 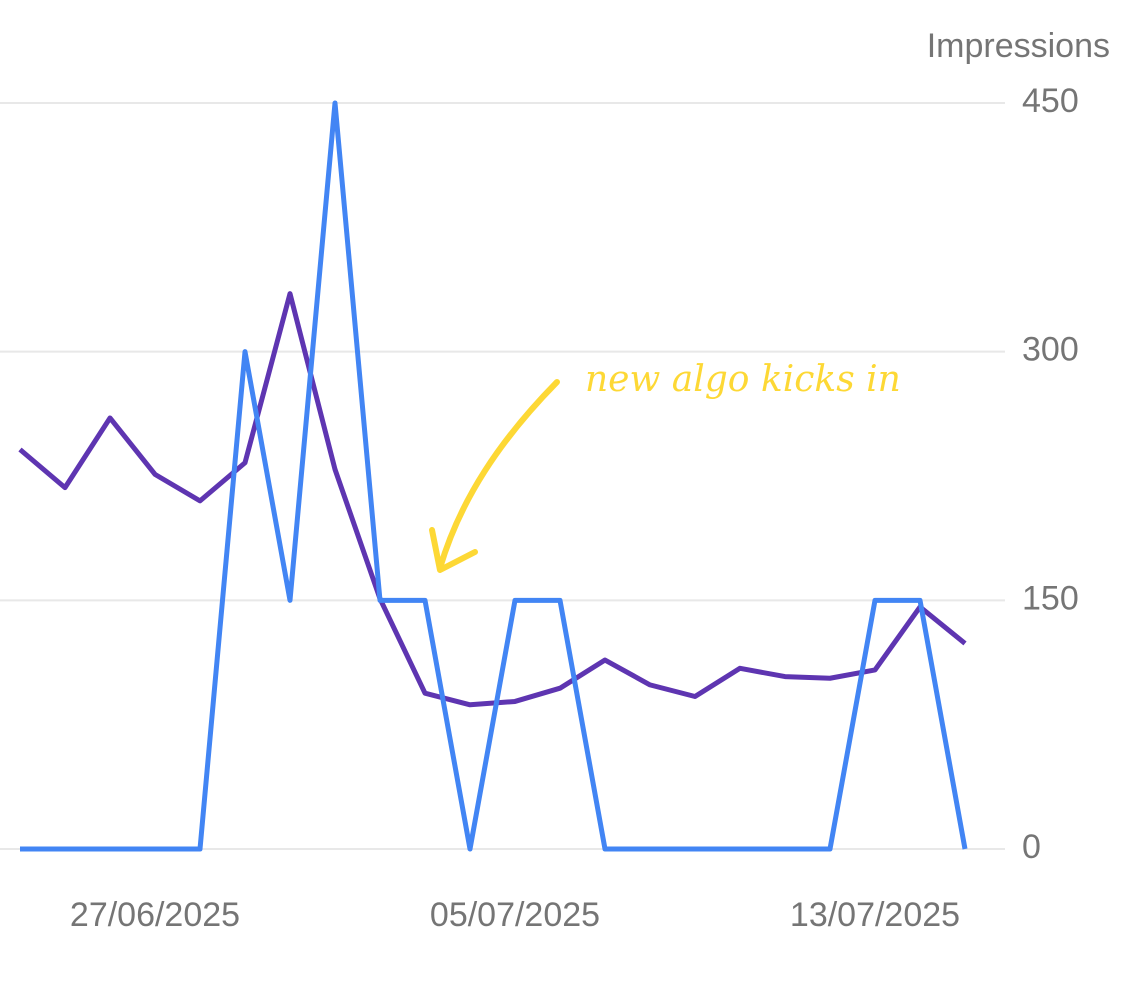 What do you see at coordinates (498, 475) in the screenshot?
I see `annotation-arrow` at bounding box center [498, 475].